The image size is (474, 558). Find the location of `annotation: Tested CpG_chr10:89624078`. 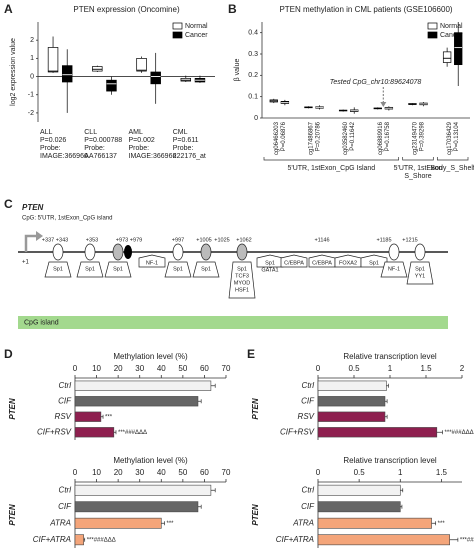

annotation: Tested CpG_chr10:89624078 is located at coordinates (376, 82).